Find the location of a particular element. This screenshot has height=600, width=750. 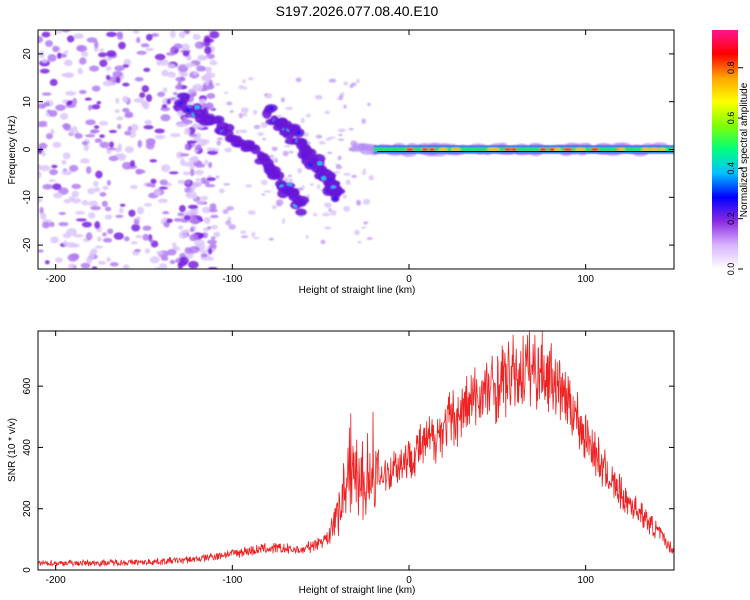

x-tick-label: 0 is located at coordinates (409, 580).